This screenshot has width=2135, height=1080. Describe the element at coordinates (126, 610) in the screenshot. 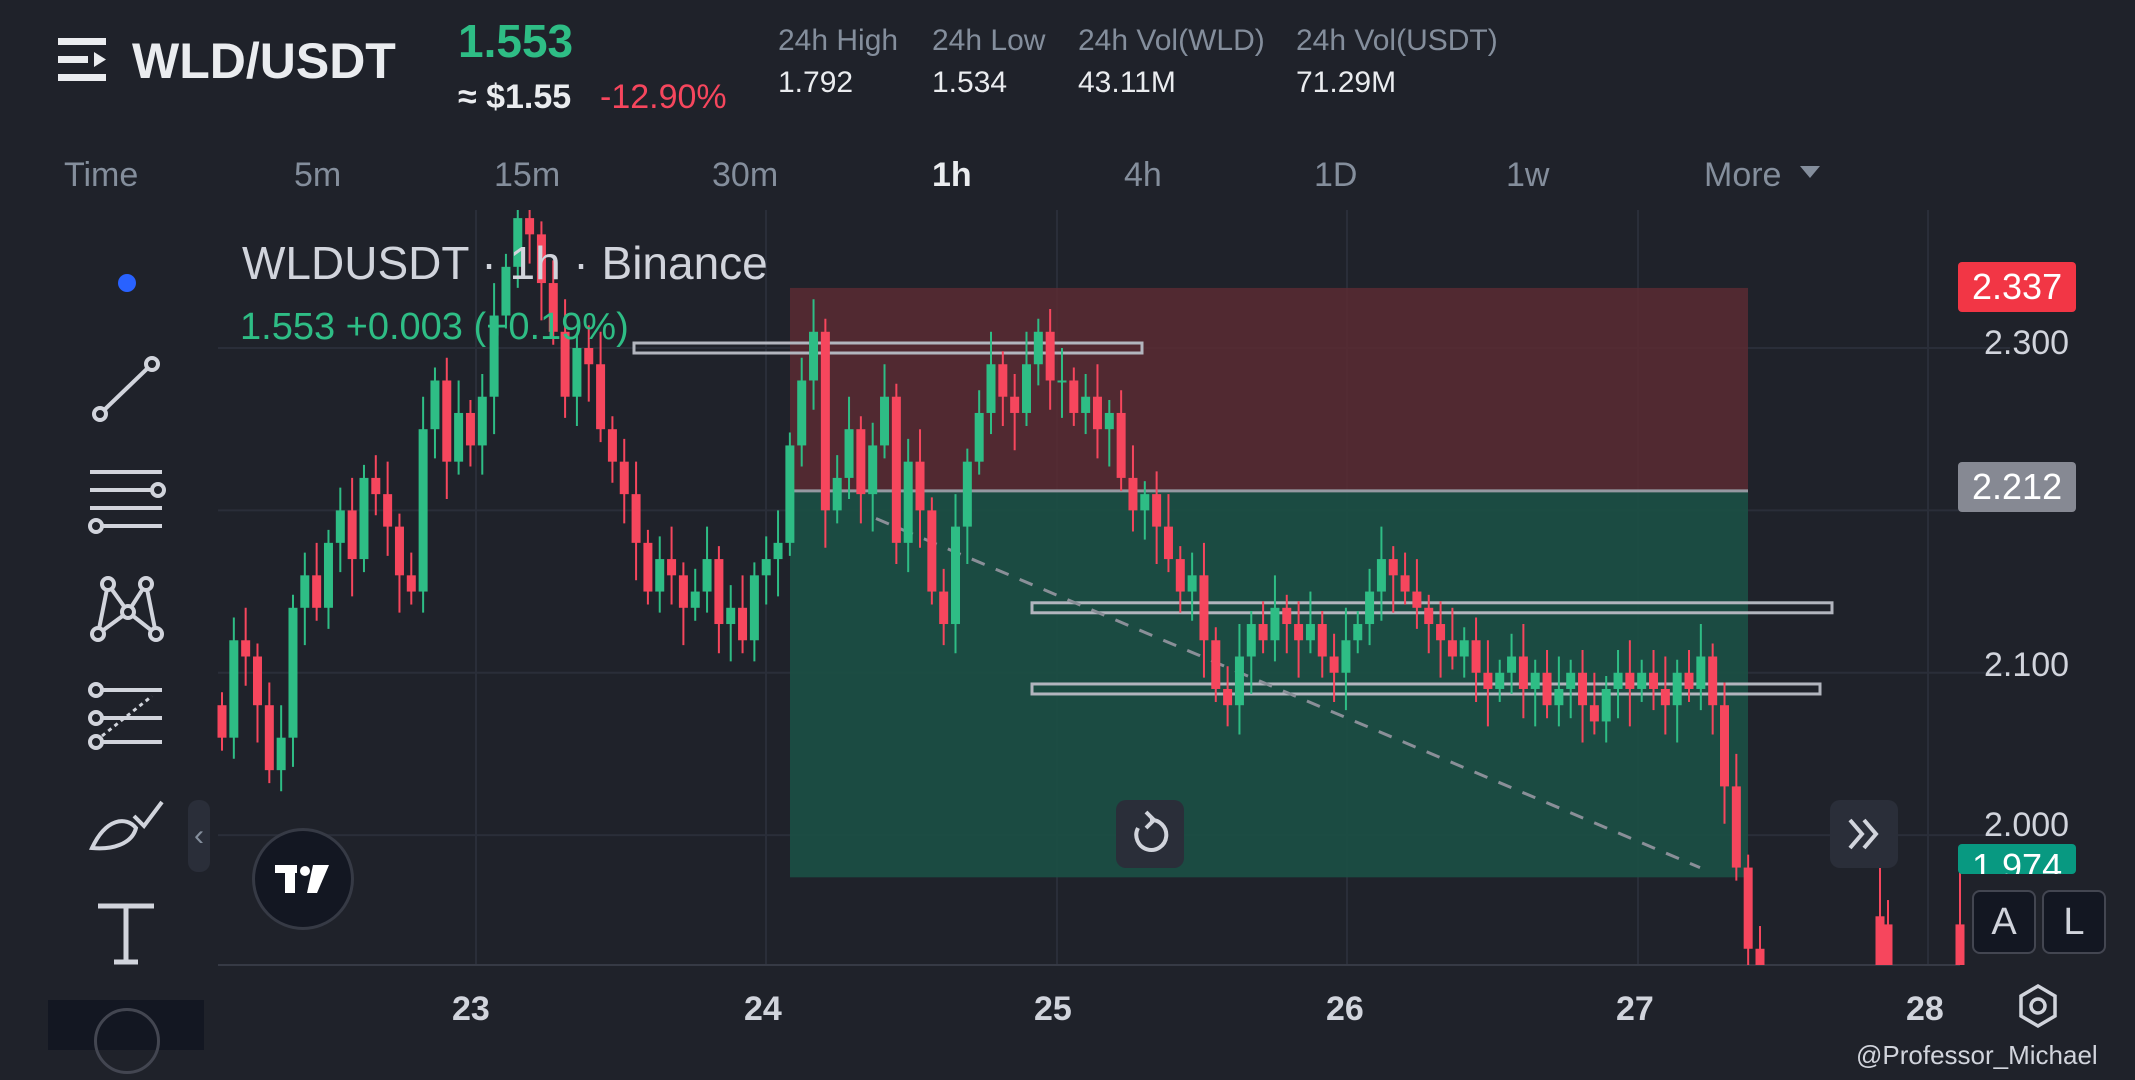

I see `pattern-tool-icon` at that location.